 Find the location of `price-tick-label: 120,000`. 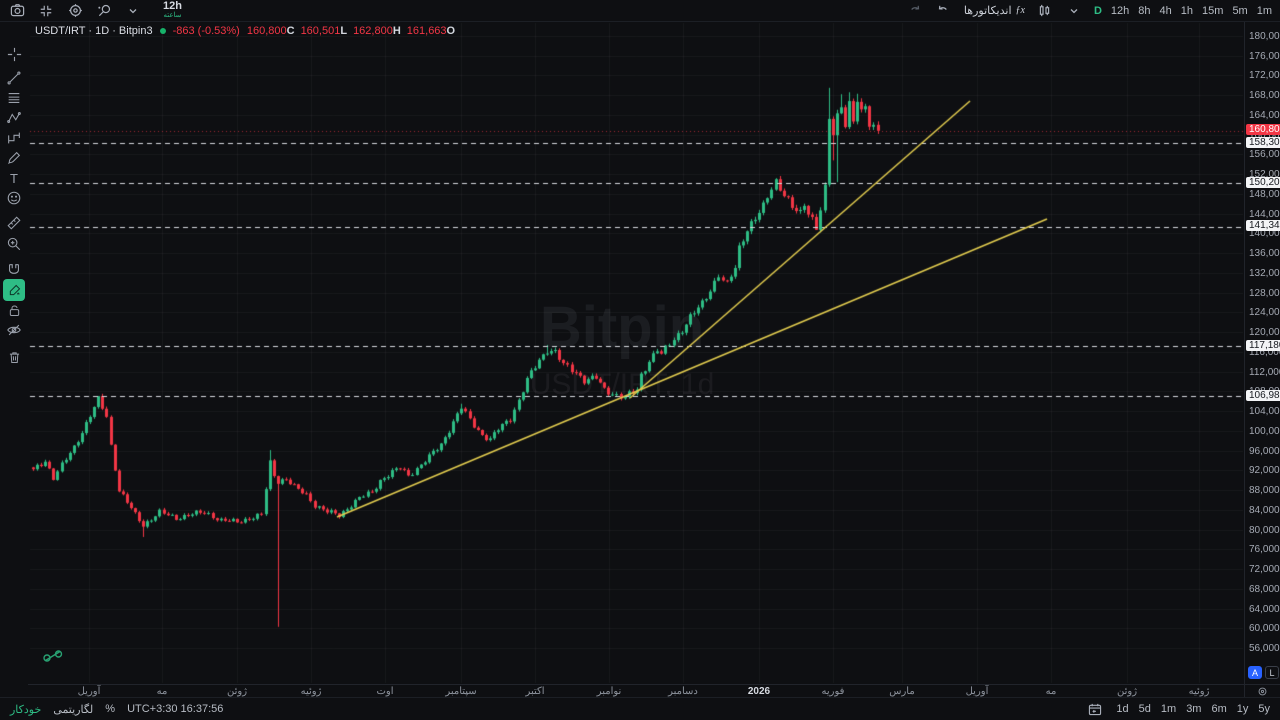

price-tick-label: 120,000 is located at coordinates (1264, 333).